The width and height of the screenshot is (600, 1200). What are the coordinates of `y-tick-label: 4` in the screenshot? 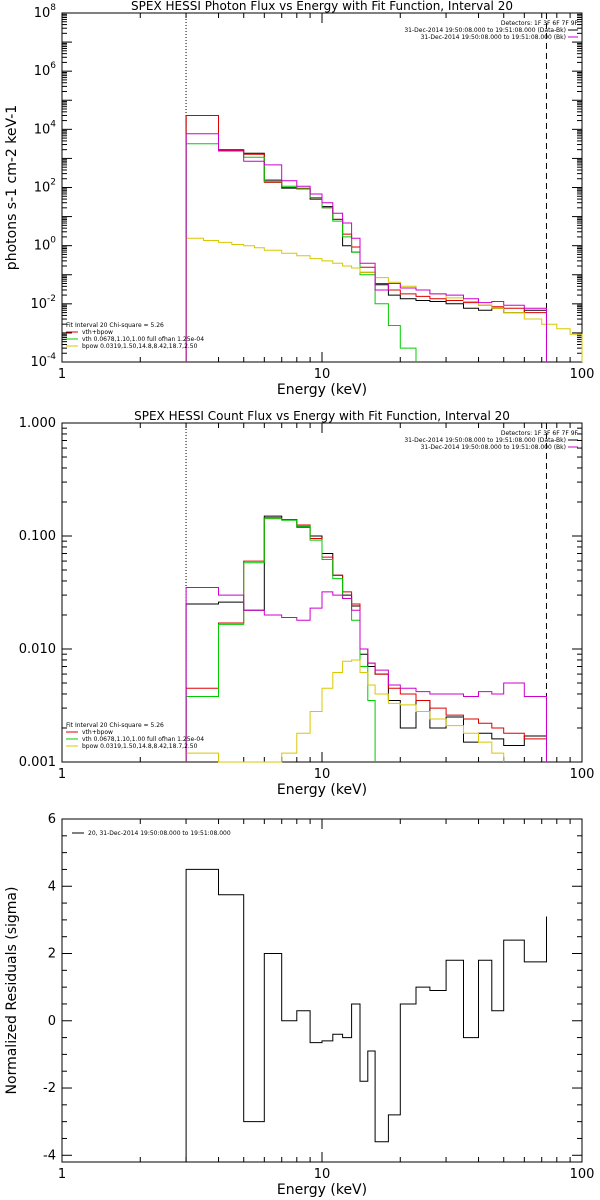 It's located at (52, 886).